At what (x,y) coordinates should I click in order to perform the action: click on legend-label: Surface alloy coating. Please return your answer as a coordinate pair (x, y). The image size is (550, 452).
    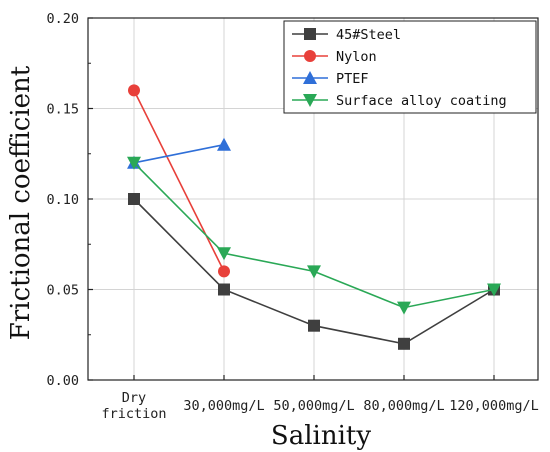
    Looking at the image, I should click on (421, 101).